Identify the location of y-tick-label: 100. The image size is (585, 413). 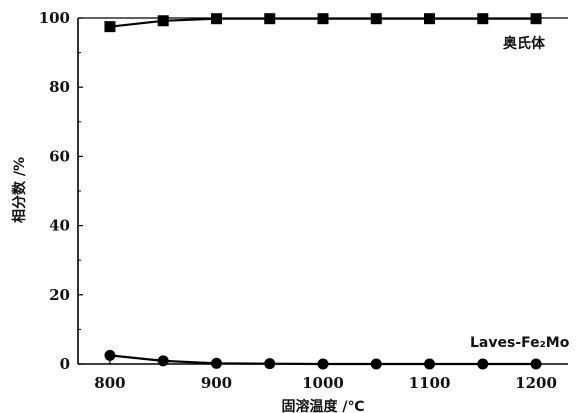
(54, 18).